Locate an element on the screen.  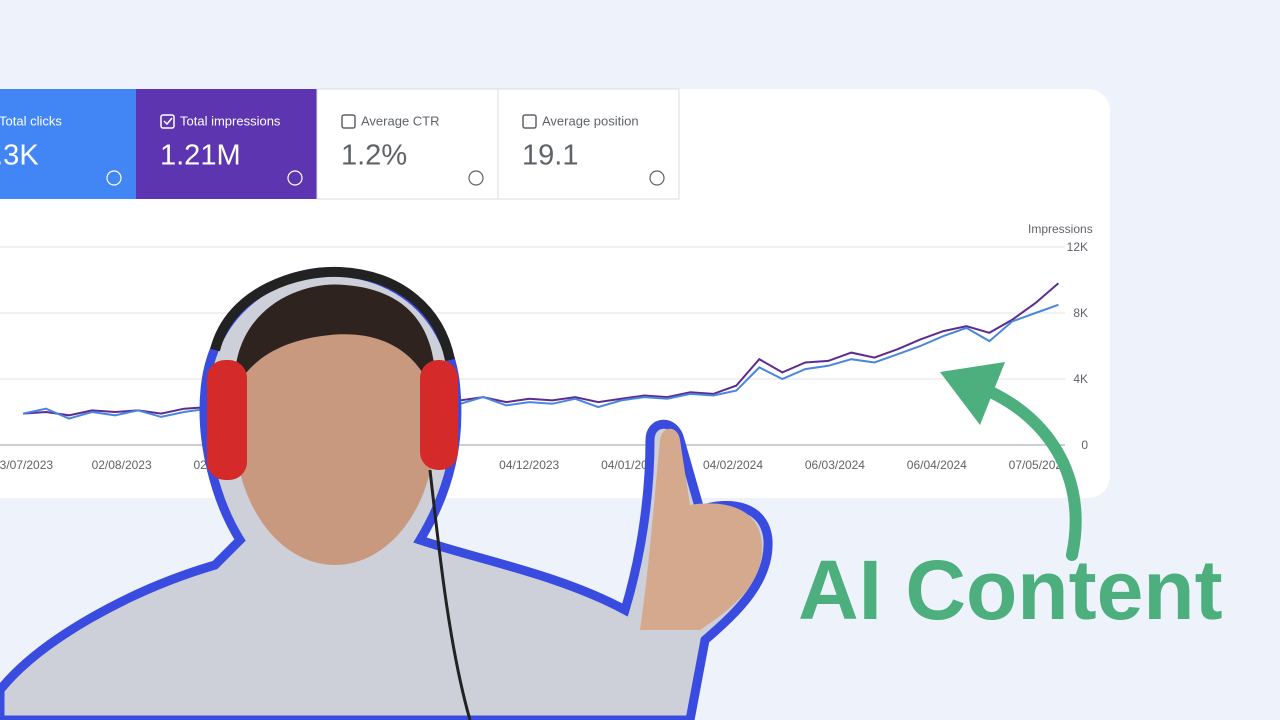
y2-axis-label: Impressions is located at coordinates (1060, 229).